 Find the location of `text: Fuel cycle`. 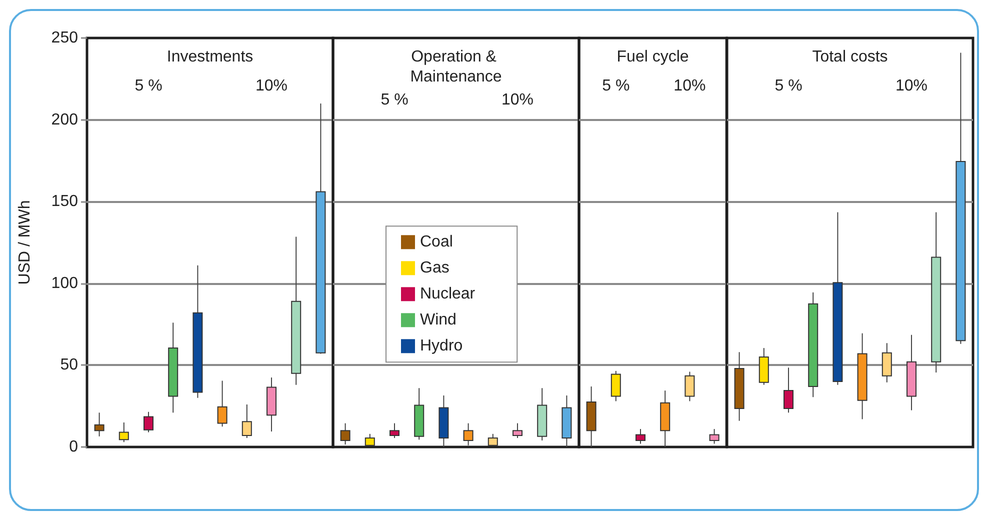

text: Fuel cycle is located at coordinates (652, 57).